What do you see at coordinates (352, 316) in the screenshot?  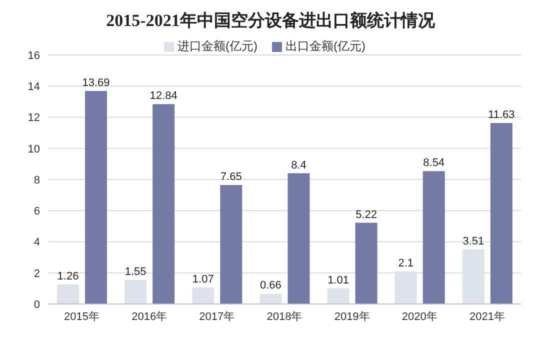 I see `x-tick-label: 2019年` at bounding box center [352, 316].